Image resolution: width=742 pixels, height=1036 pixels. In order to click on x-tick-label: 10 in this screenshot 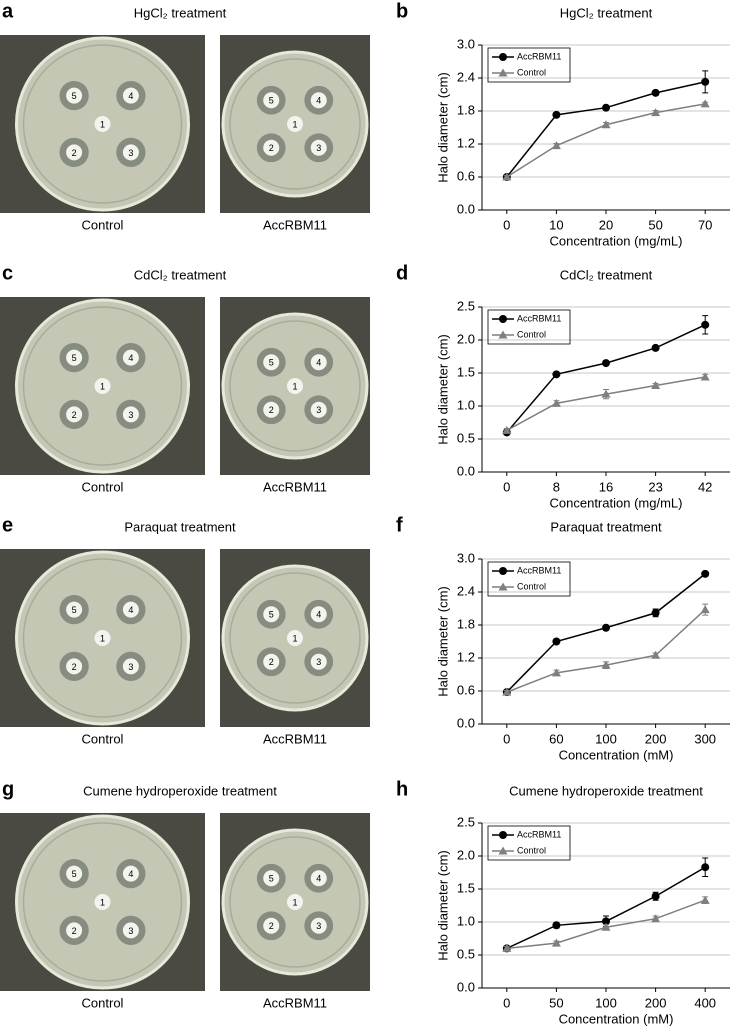, I will do `click(556, 224)`.